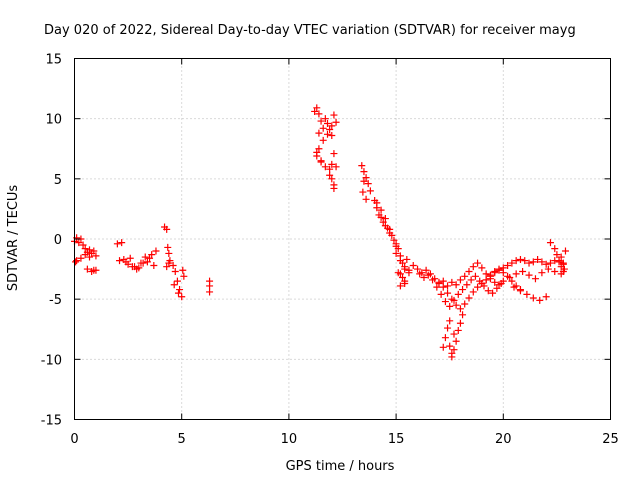 This screenshot has height=480, width=640. What do you see at coordinates (503, 439) in the screenshot?
I see `x-tick-label: 20` at bounding box center [503, 439].